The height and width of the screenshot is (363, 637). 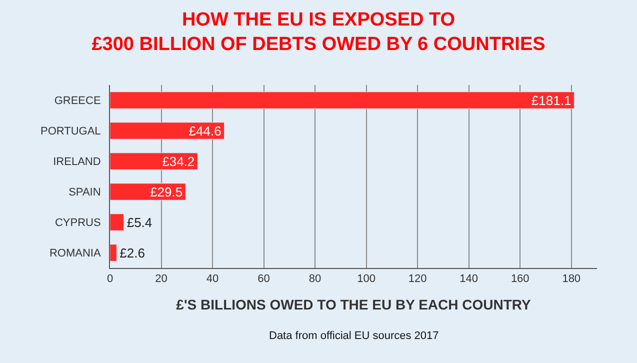 What do you see at coordinates (520, 279) in the screenshot?
I see `x-tick-label: 160` at bounding box center [520, 279].